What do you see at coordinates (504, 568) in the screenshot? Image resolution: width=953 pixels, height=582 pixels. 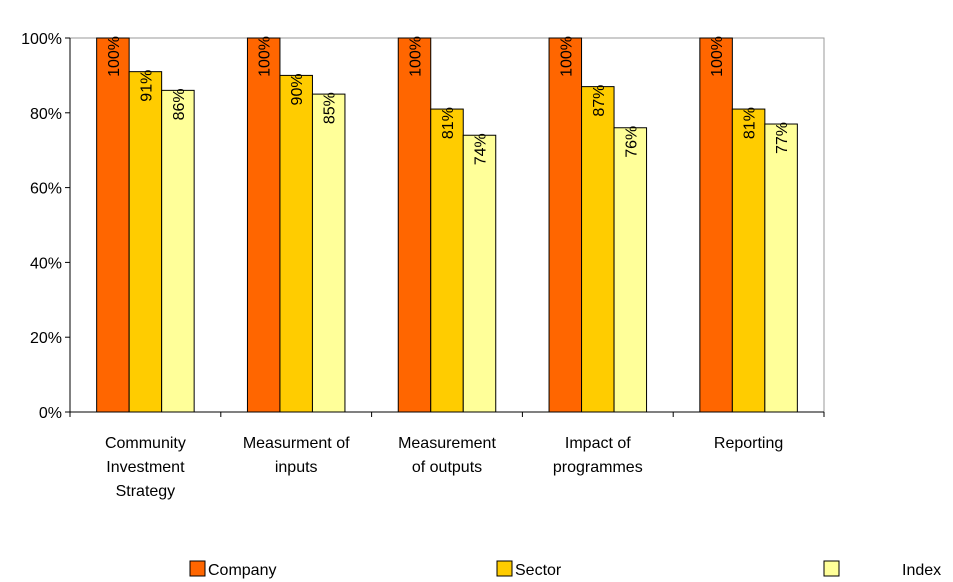 I see `legend-swatch-sector` at bounding box center [504, 568].